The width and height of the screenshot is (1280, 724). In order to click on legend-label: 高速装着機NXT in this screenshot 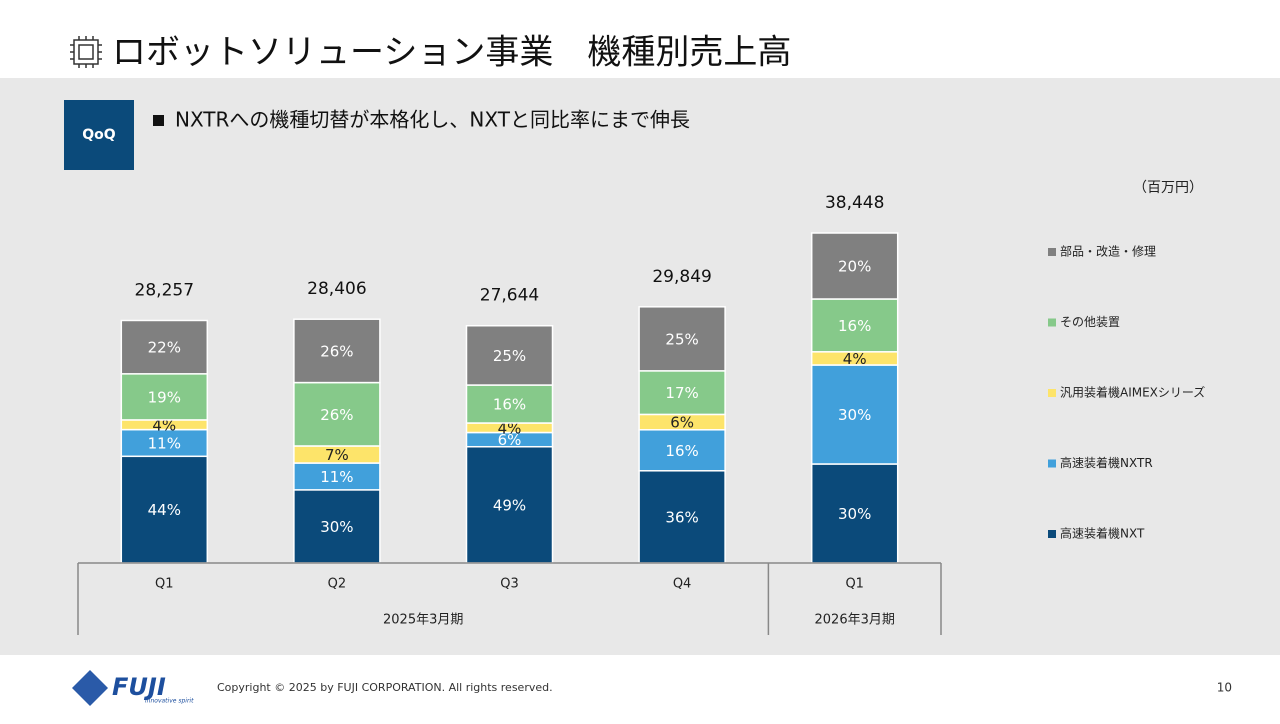, I will do `click(1102, 533)`.